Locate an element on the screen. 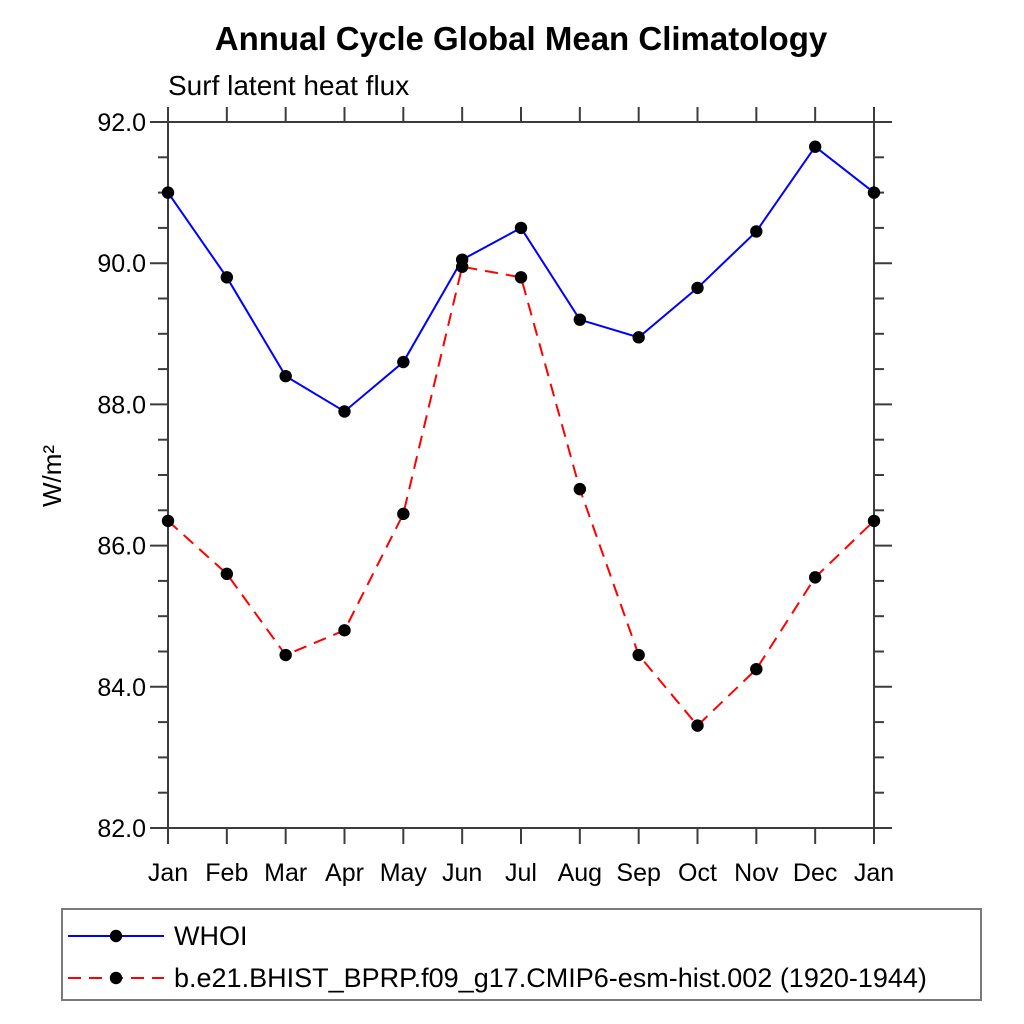 The width and height of the screenshot is (1024, 1024). x-tick-label: Jun is located at coordinates (462, 873).